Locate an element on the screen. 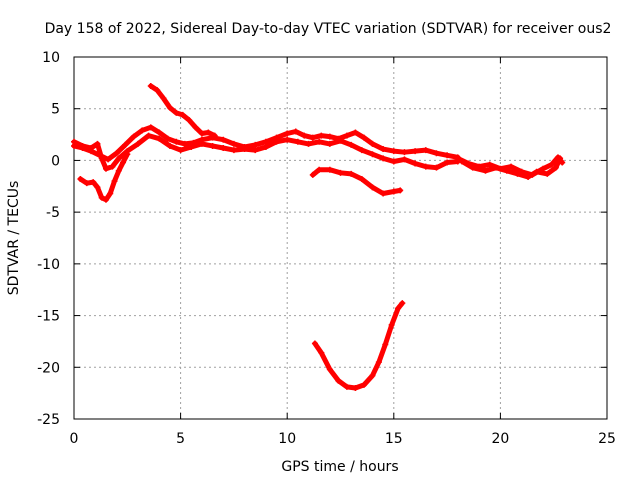  series-mid-lower is located at coordinates (356, 181).